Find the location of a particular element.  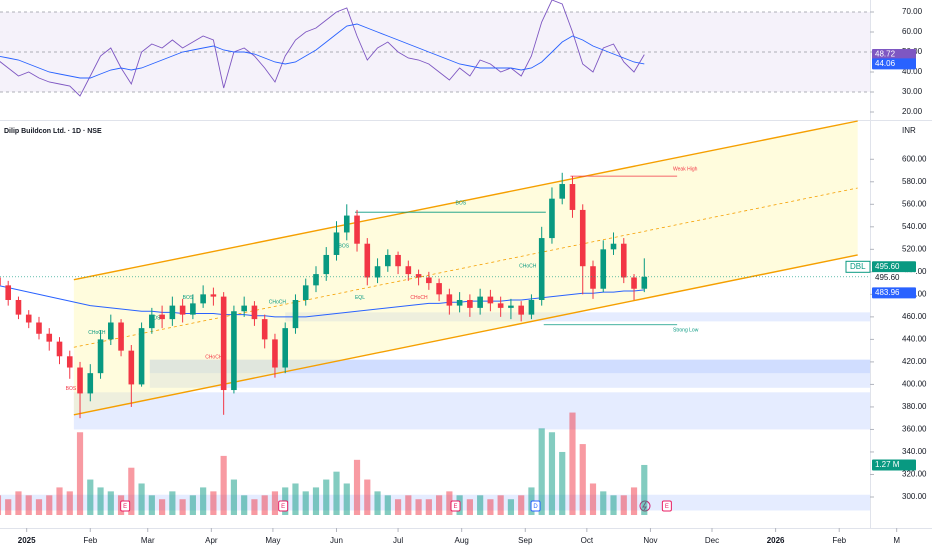

rsi-line is located at coordinates (322, 48).